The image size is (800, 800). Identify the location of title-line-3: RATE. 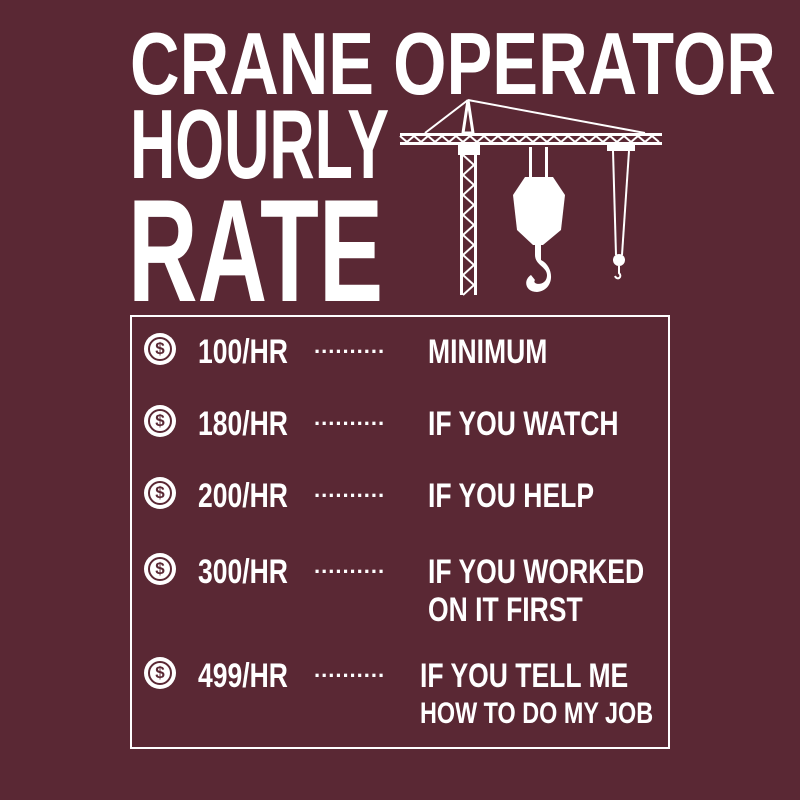
(256, 250).